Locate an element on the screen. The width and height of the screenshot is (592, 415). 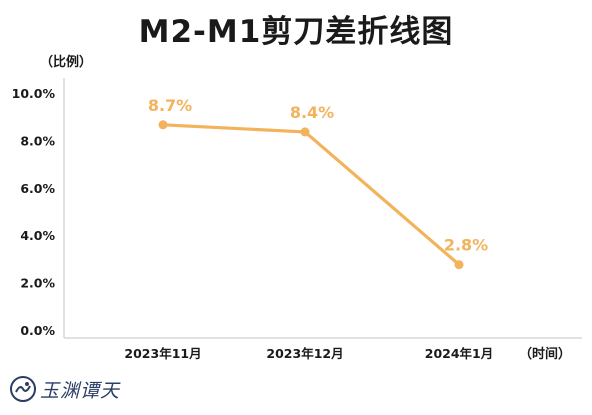
x-tick-labels: 2023年11月 2023年12月 2024年1月 is located at coordinates (308, 353).